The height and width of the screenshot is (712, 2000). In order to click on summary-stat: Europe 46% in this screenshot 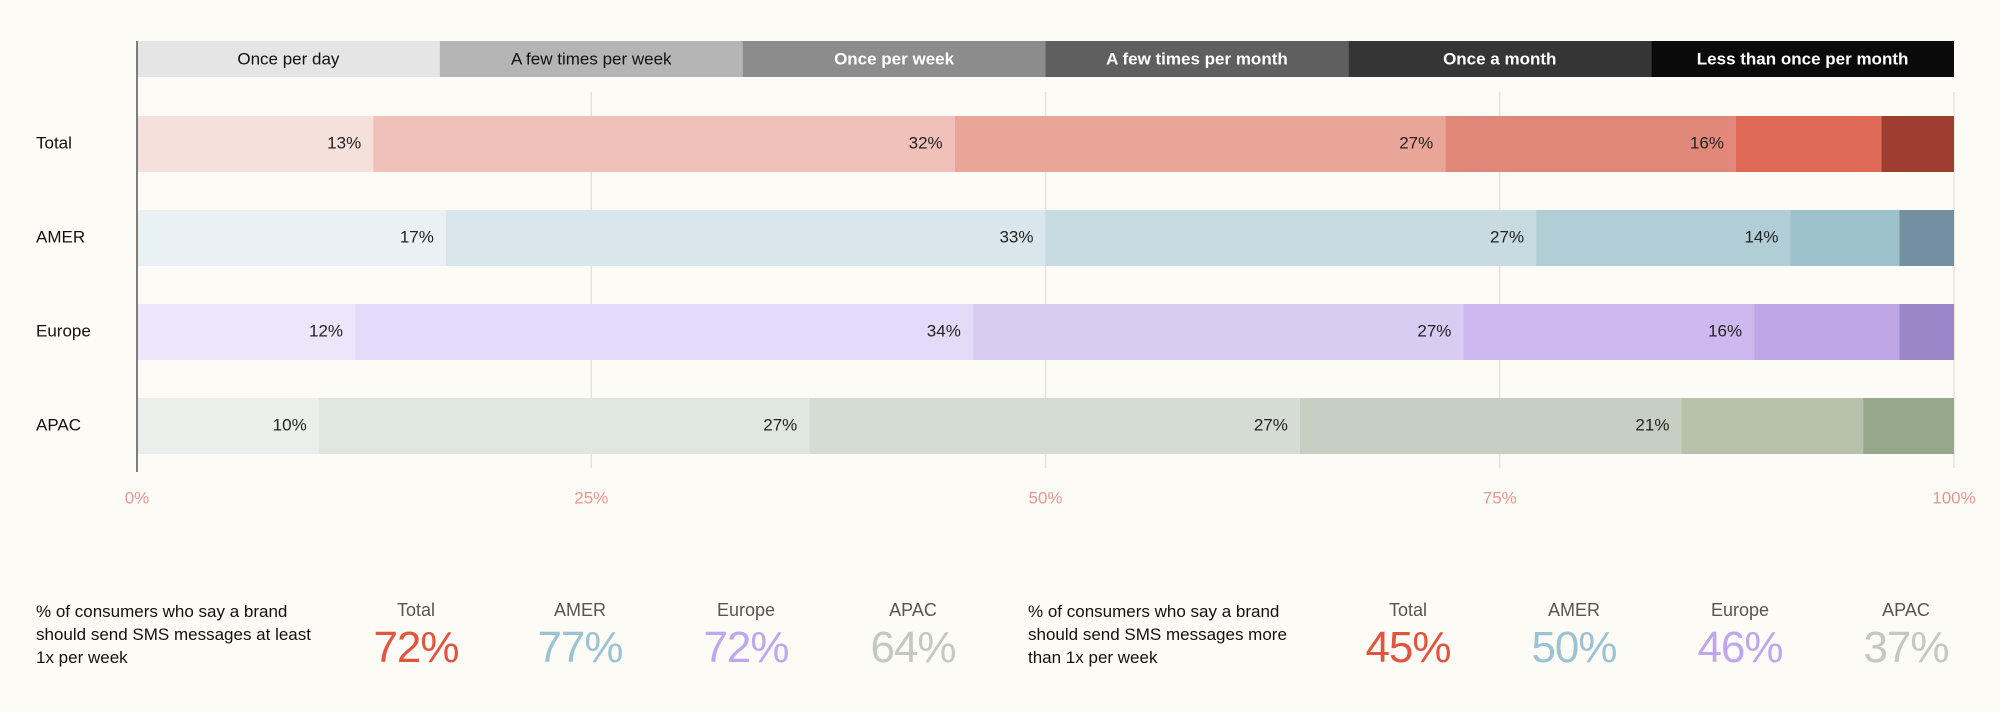, I will do `click(1740, 636)`.